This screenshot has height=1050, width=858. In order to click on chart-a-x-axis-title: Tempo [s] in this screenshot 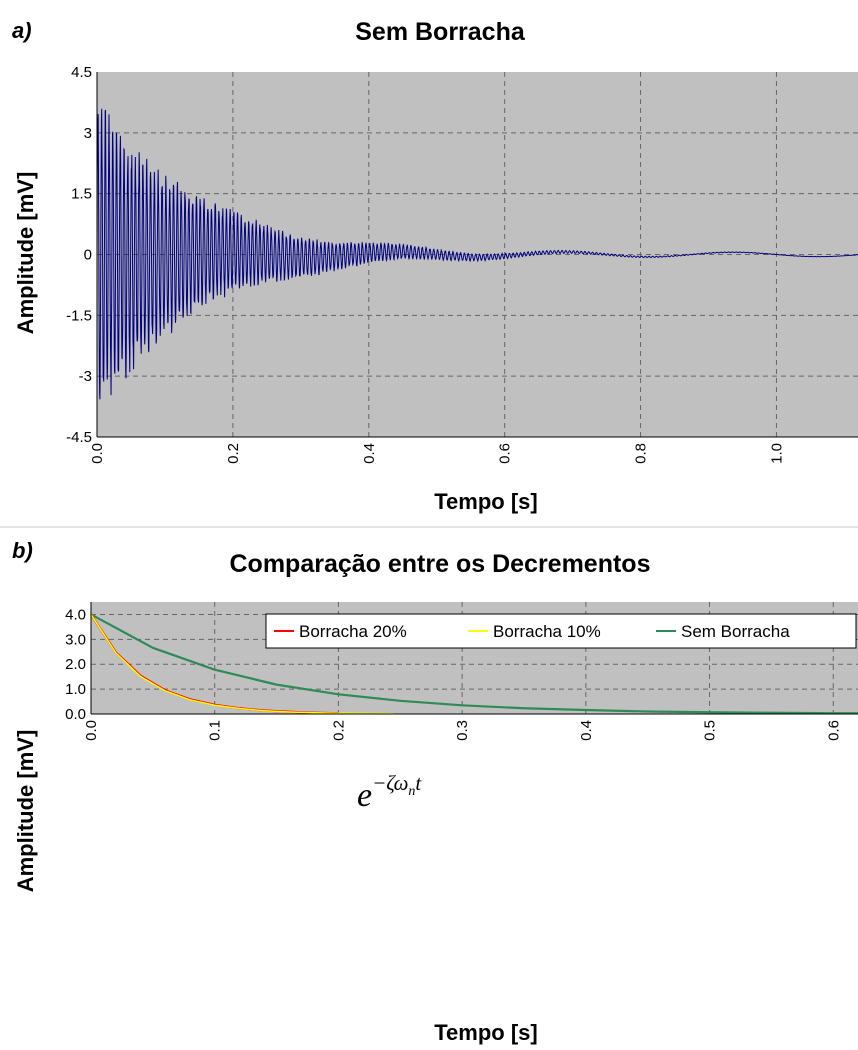, I will do `click(485, 501)`.